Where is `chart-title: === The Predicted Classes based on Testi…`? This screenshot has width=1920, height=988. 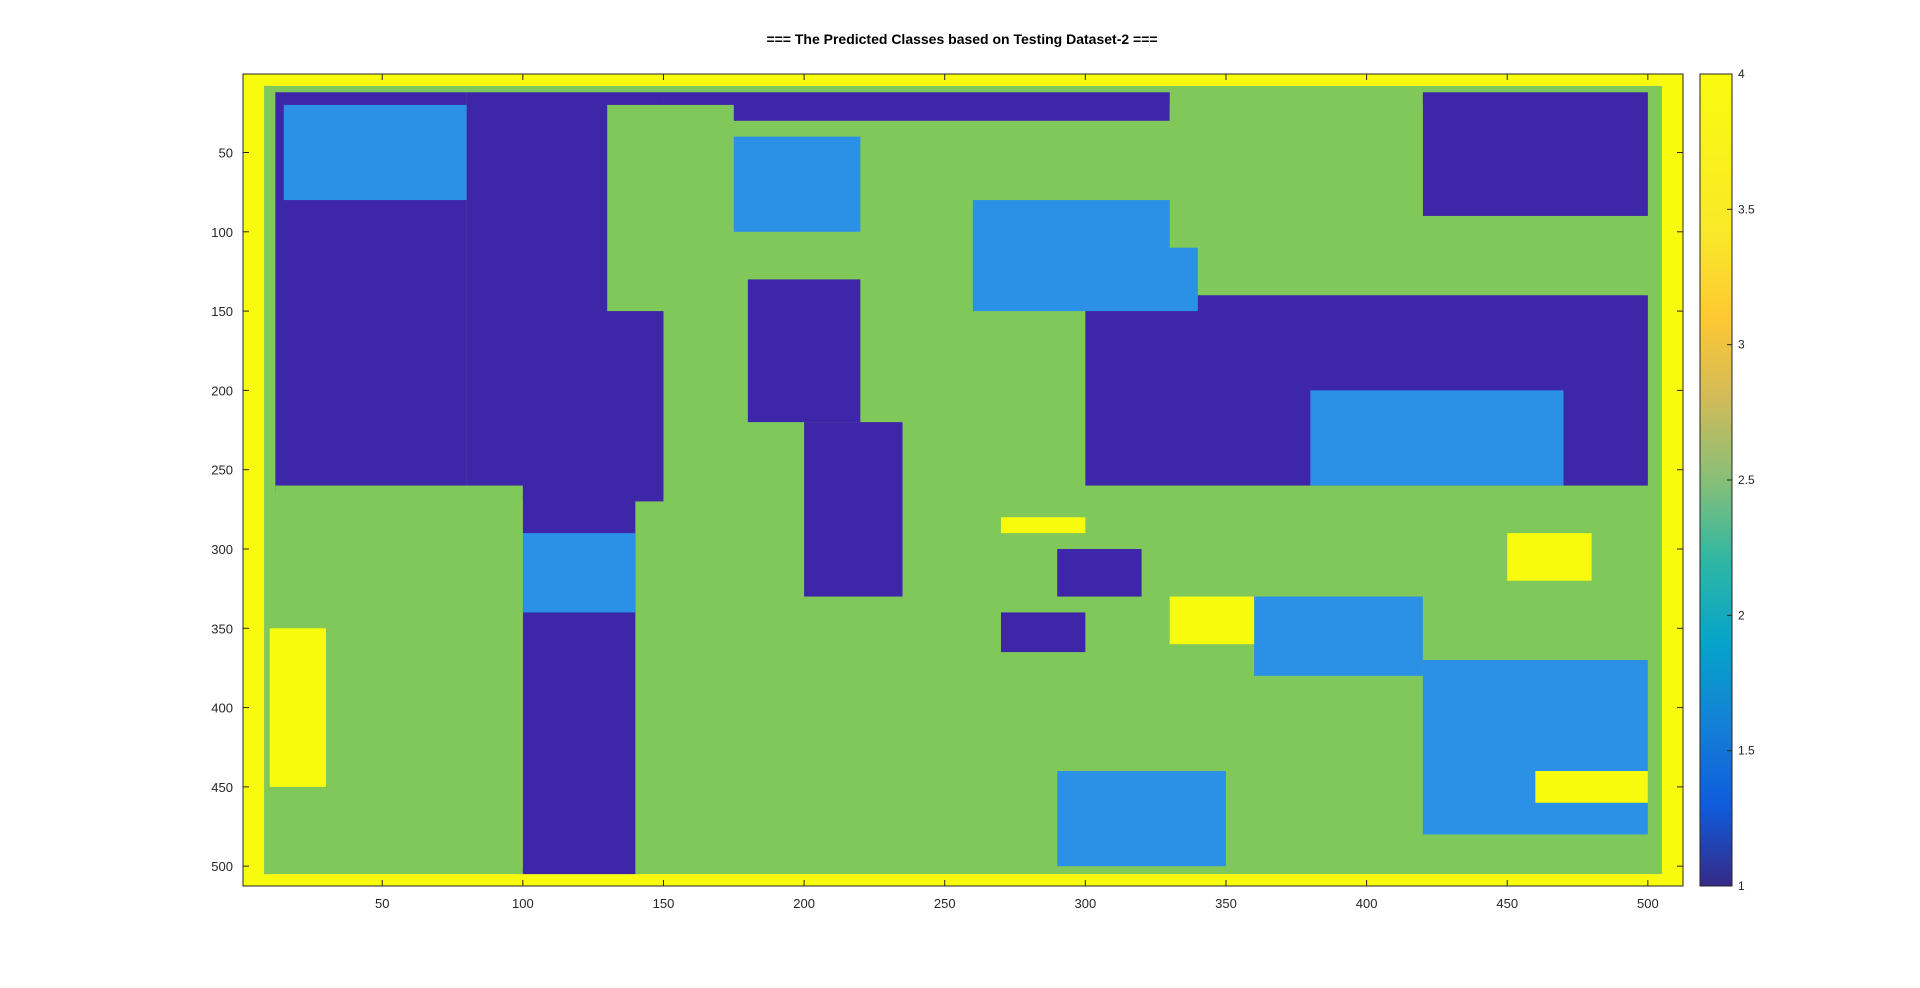
chart-title: === The Predicted Classes based on Testi… is located at coordinates (961, 39).